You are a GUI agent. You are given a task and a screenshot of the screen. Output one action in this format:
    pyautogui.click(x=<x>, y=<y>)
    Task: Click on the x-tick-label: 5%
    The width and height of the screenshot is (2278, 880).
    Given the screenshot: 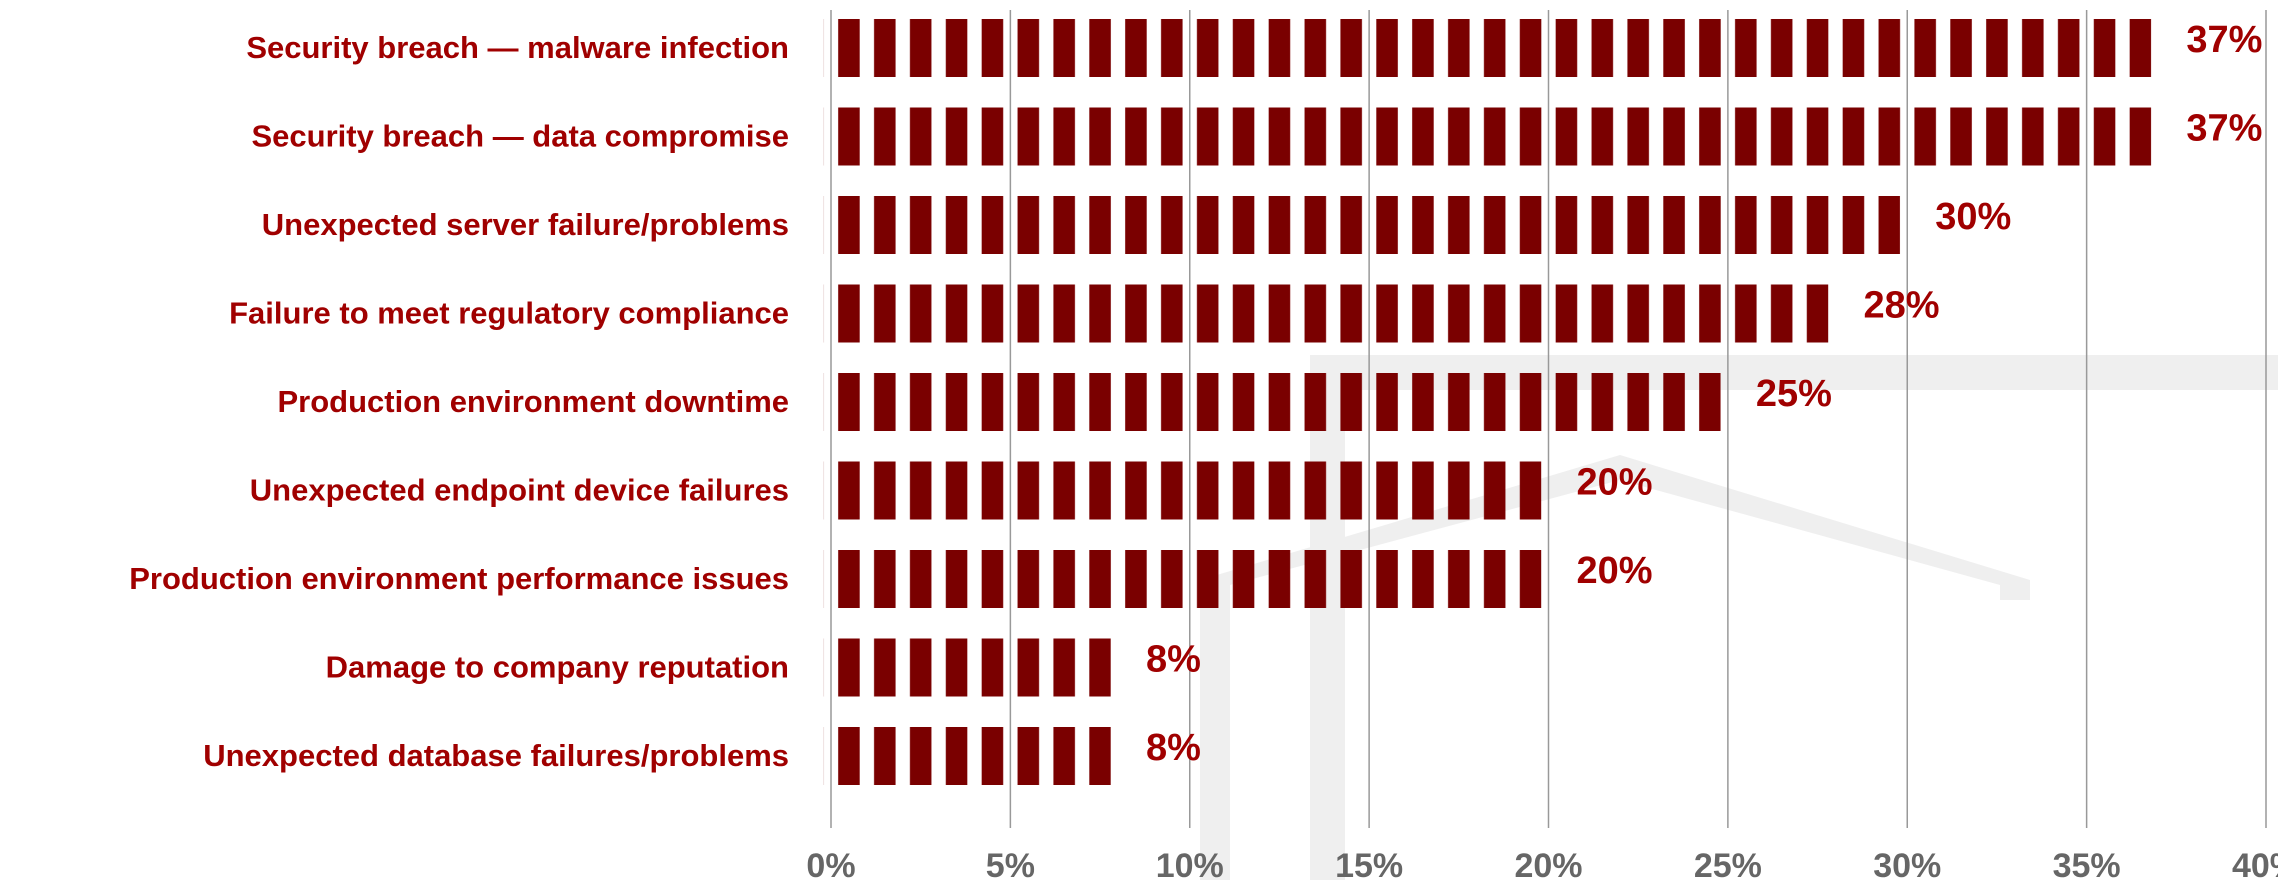 What is the action you would take?
    pyautogui.click(x=1010, y=863)
    